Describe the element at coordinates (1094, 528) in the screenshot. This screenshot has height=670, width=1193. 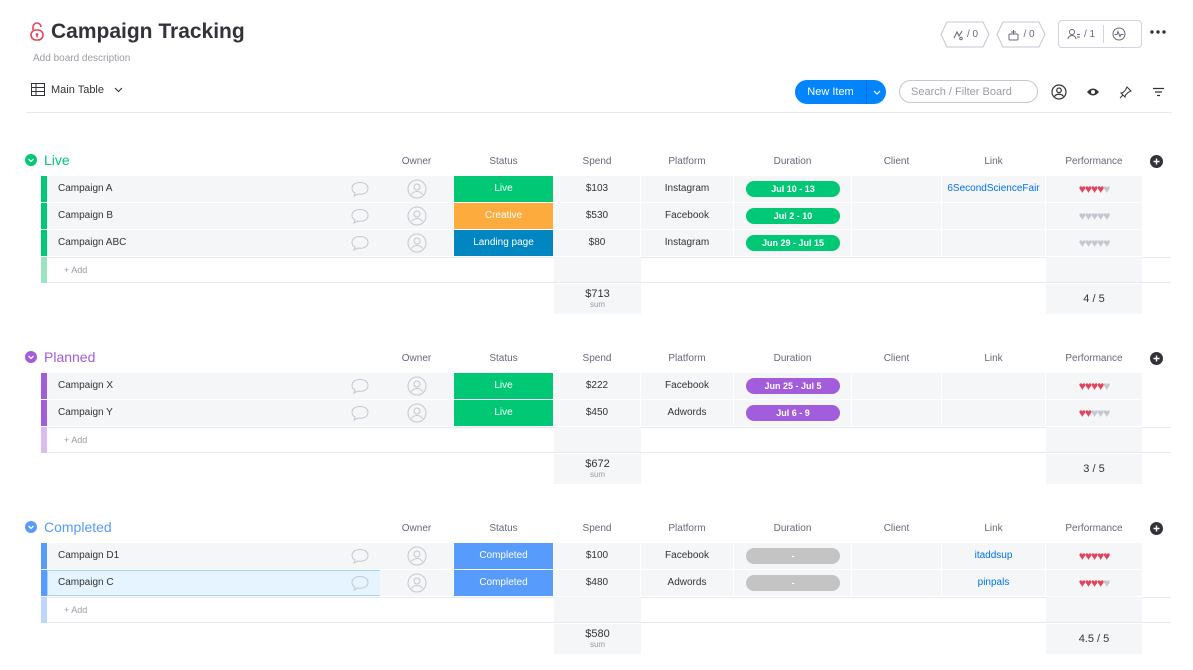
I see `column-header-performance: Performance` at that location.